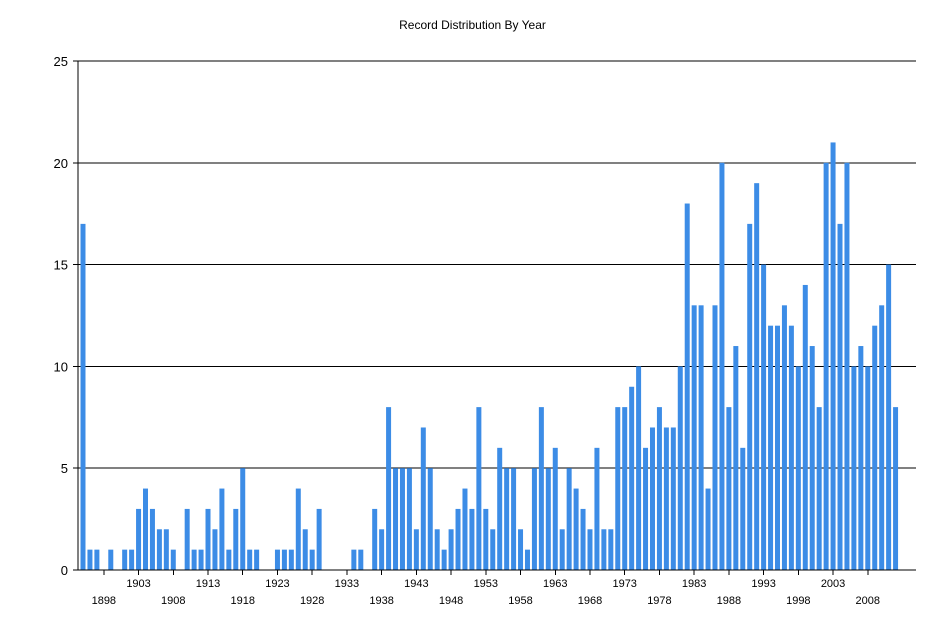 The image size is (945, 630). I want to click on bar-1970, so click(604, 549).